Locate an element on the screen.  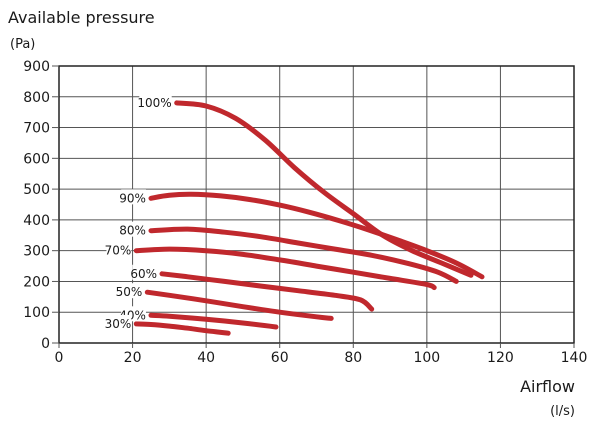
series-label-60: 60% is located at coordinates (143, 274).